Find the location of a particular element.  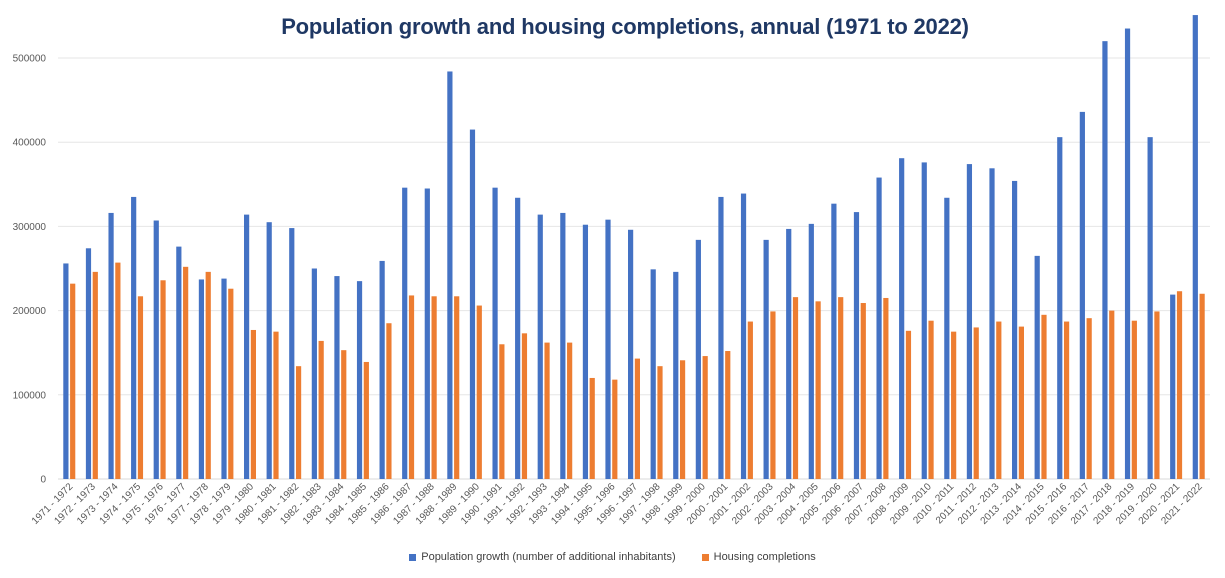

y-tick-label: 400000 is located at coordinates (30, 143).